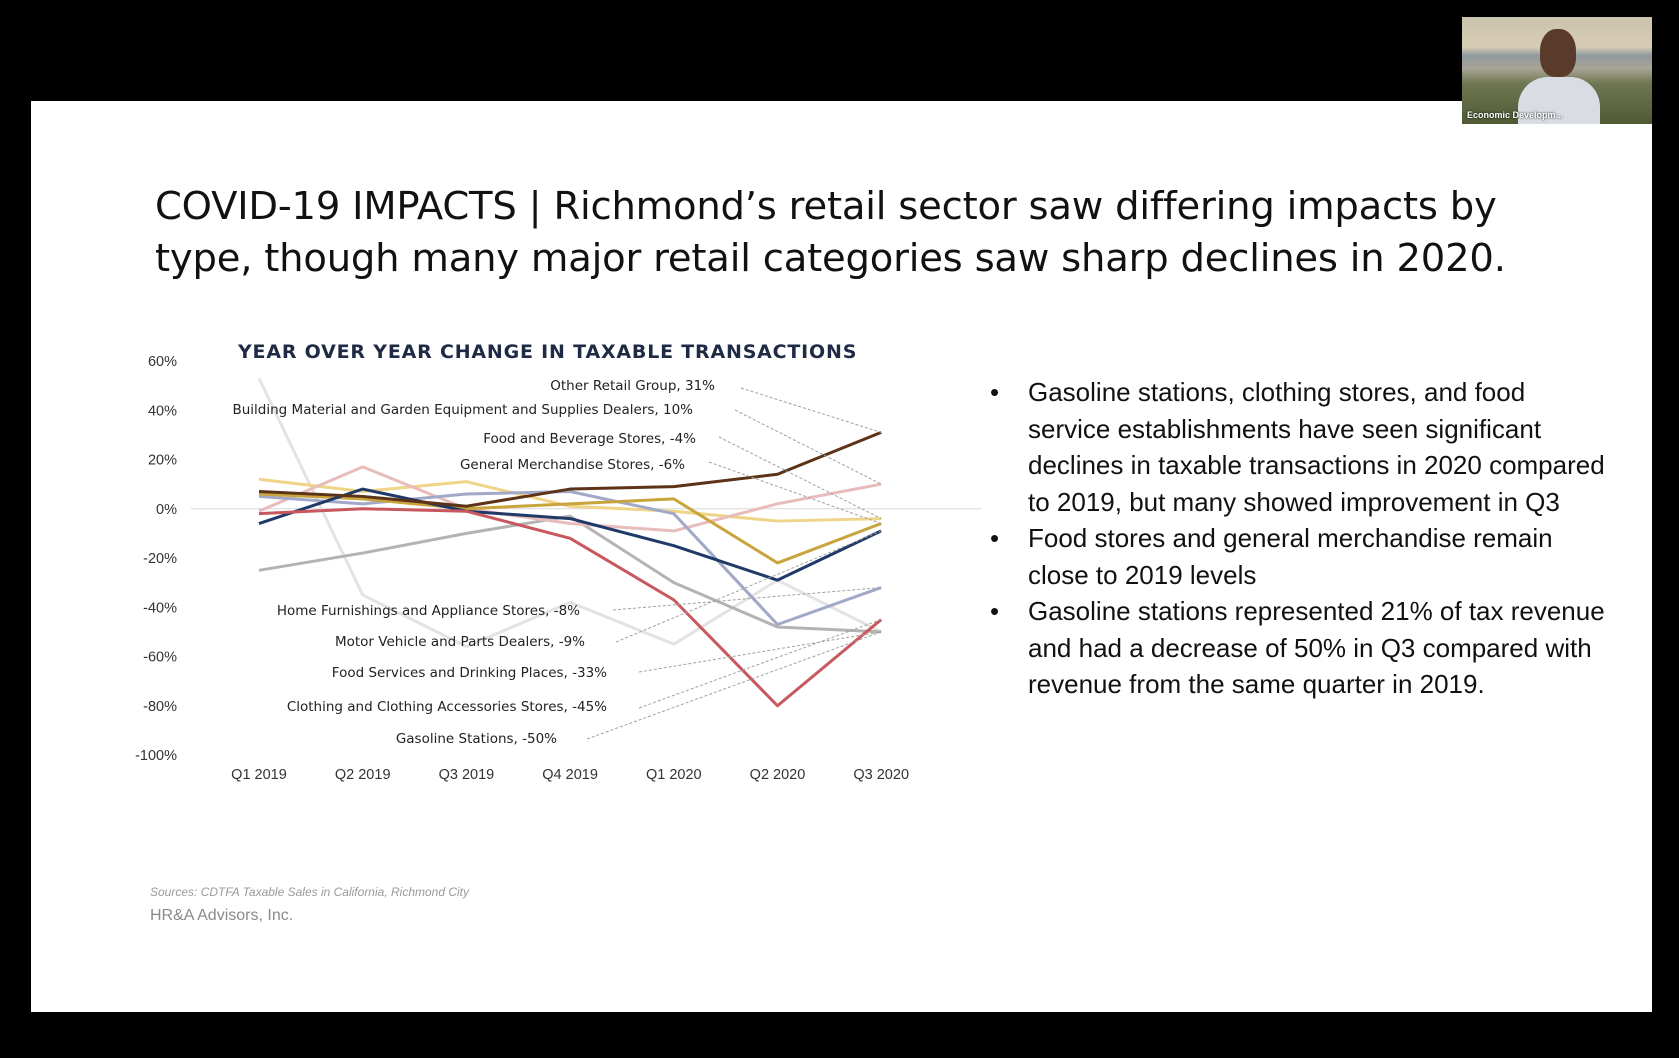 Image resolution: width=1679 pixels, height=1058 pixels. Describe the element at coordinates (469, 673) in the screenshot. I see `series-callout-label: Food Services and Drinking Places, -33%` at that location.